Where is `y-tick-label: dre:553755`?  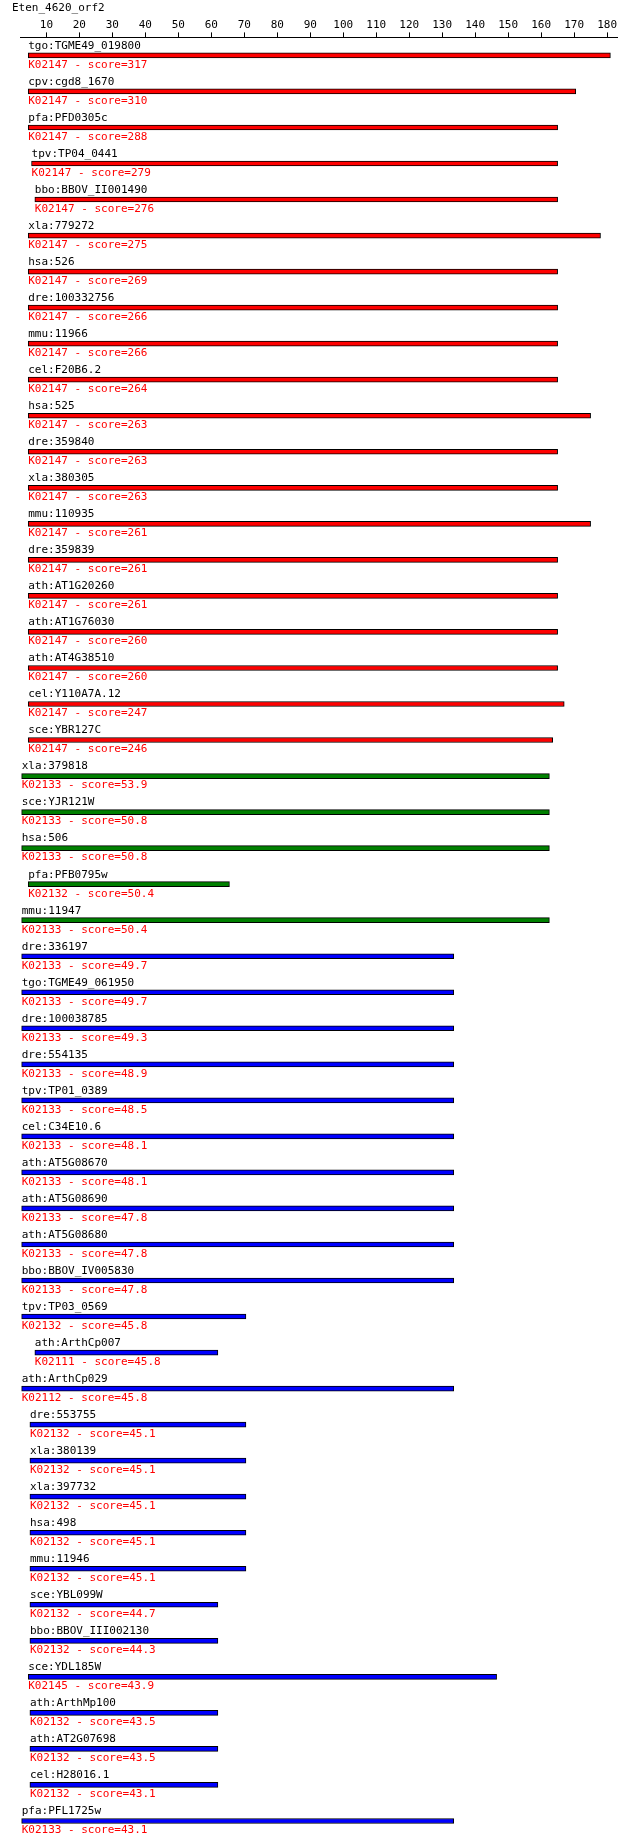
y-tick-label: dre:553755 is located at coordinates (63, 1414).